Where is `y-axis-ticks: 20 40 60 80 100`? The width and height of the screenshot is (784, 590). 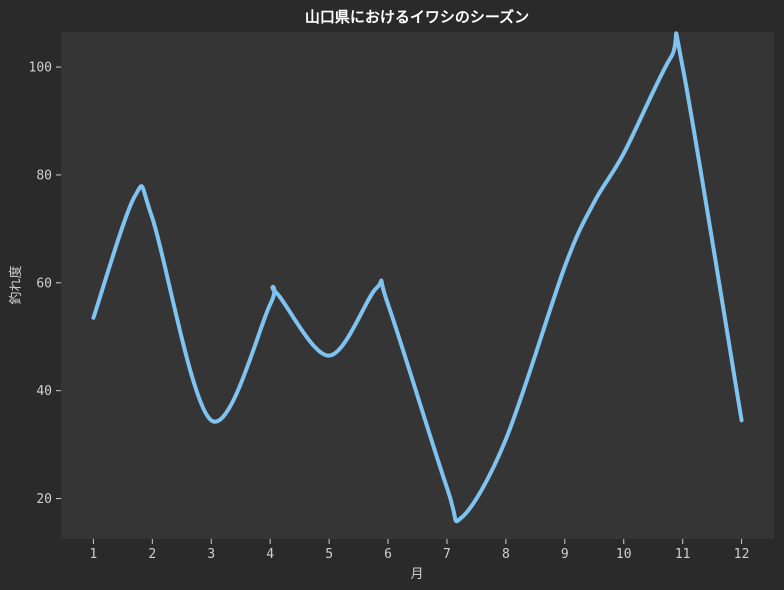 y-axis-ticks: 20 40 60 80 100 is located at coordinates (45, 284).